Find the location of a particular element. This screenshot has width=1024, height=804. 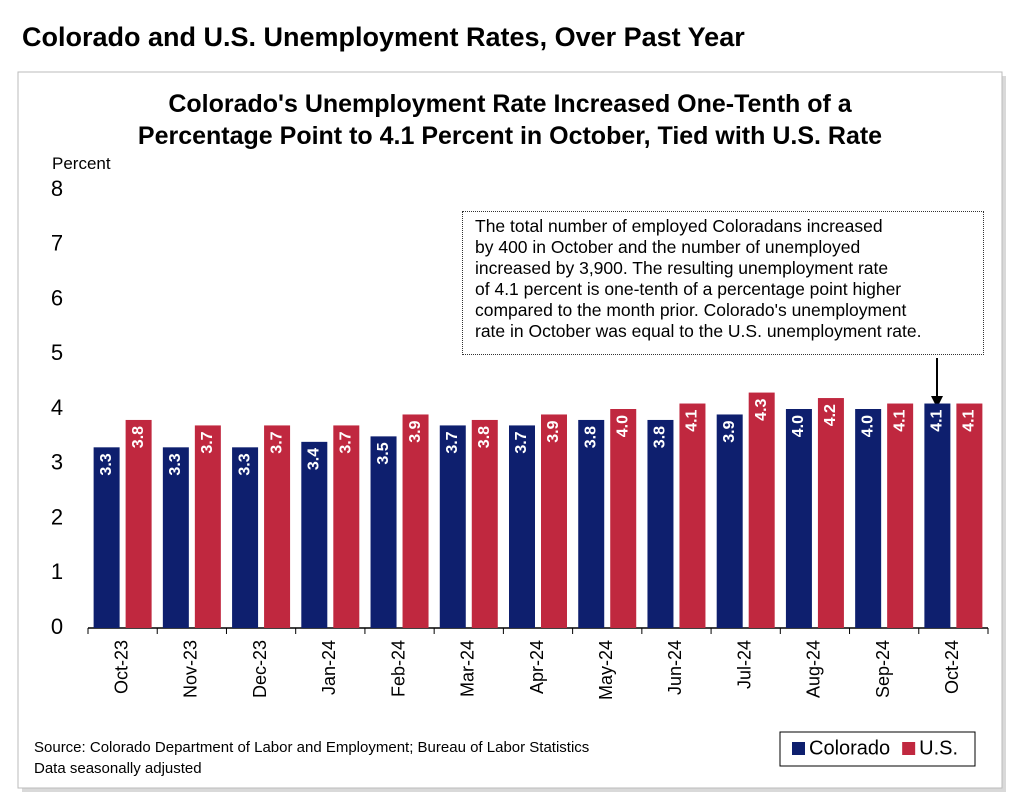

x-tick-label: Oct-23 is located at coordinates (121, 667).